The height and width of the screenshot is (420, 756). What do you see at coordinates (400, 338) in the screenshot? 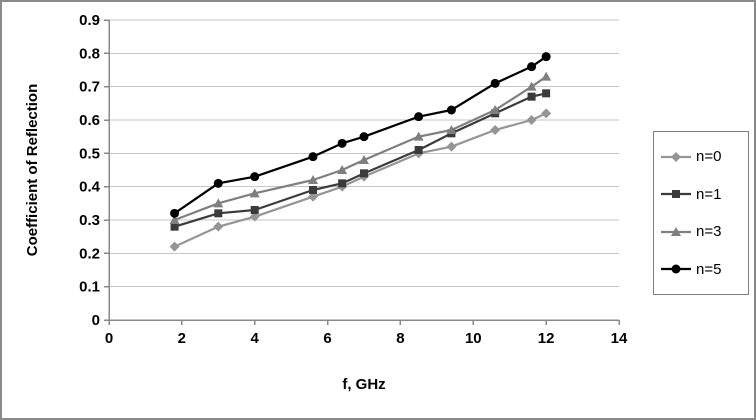
I see `x-tick-label: 8` at bounding box center [400, 338].